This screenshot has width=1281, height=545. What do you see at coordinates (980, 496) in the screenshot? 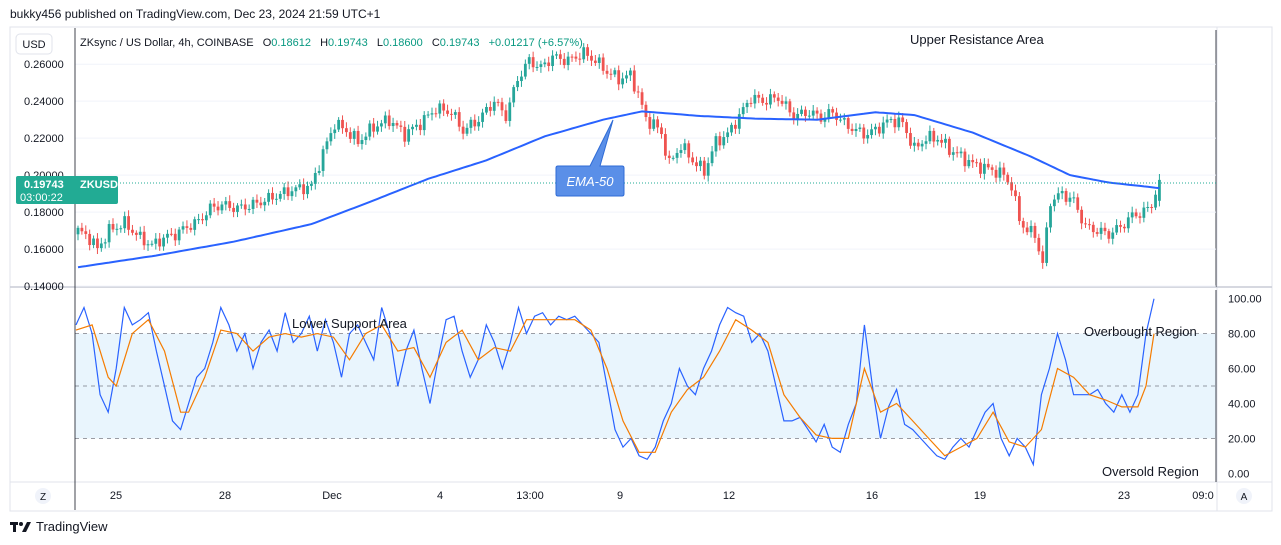
I see `time-tick-label: 19` at bounding box center [980, 496].